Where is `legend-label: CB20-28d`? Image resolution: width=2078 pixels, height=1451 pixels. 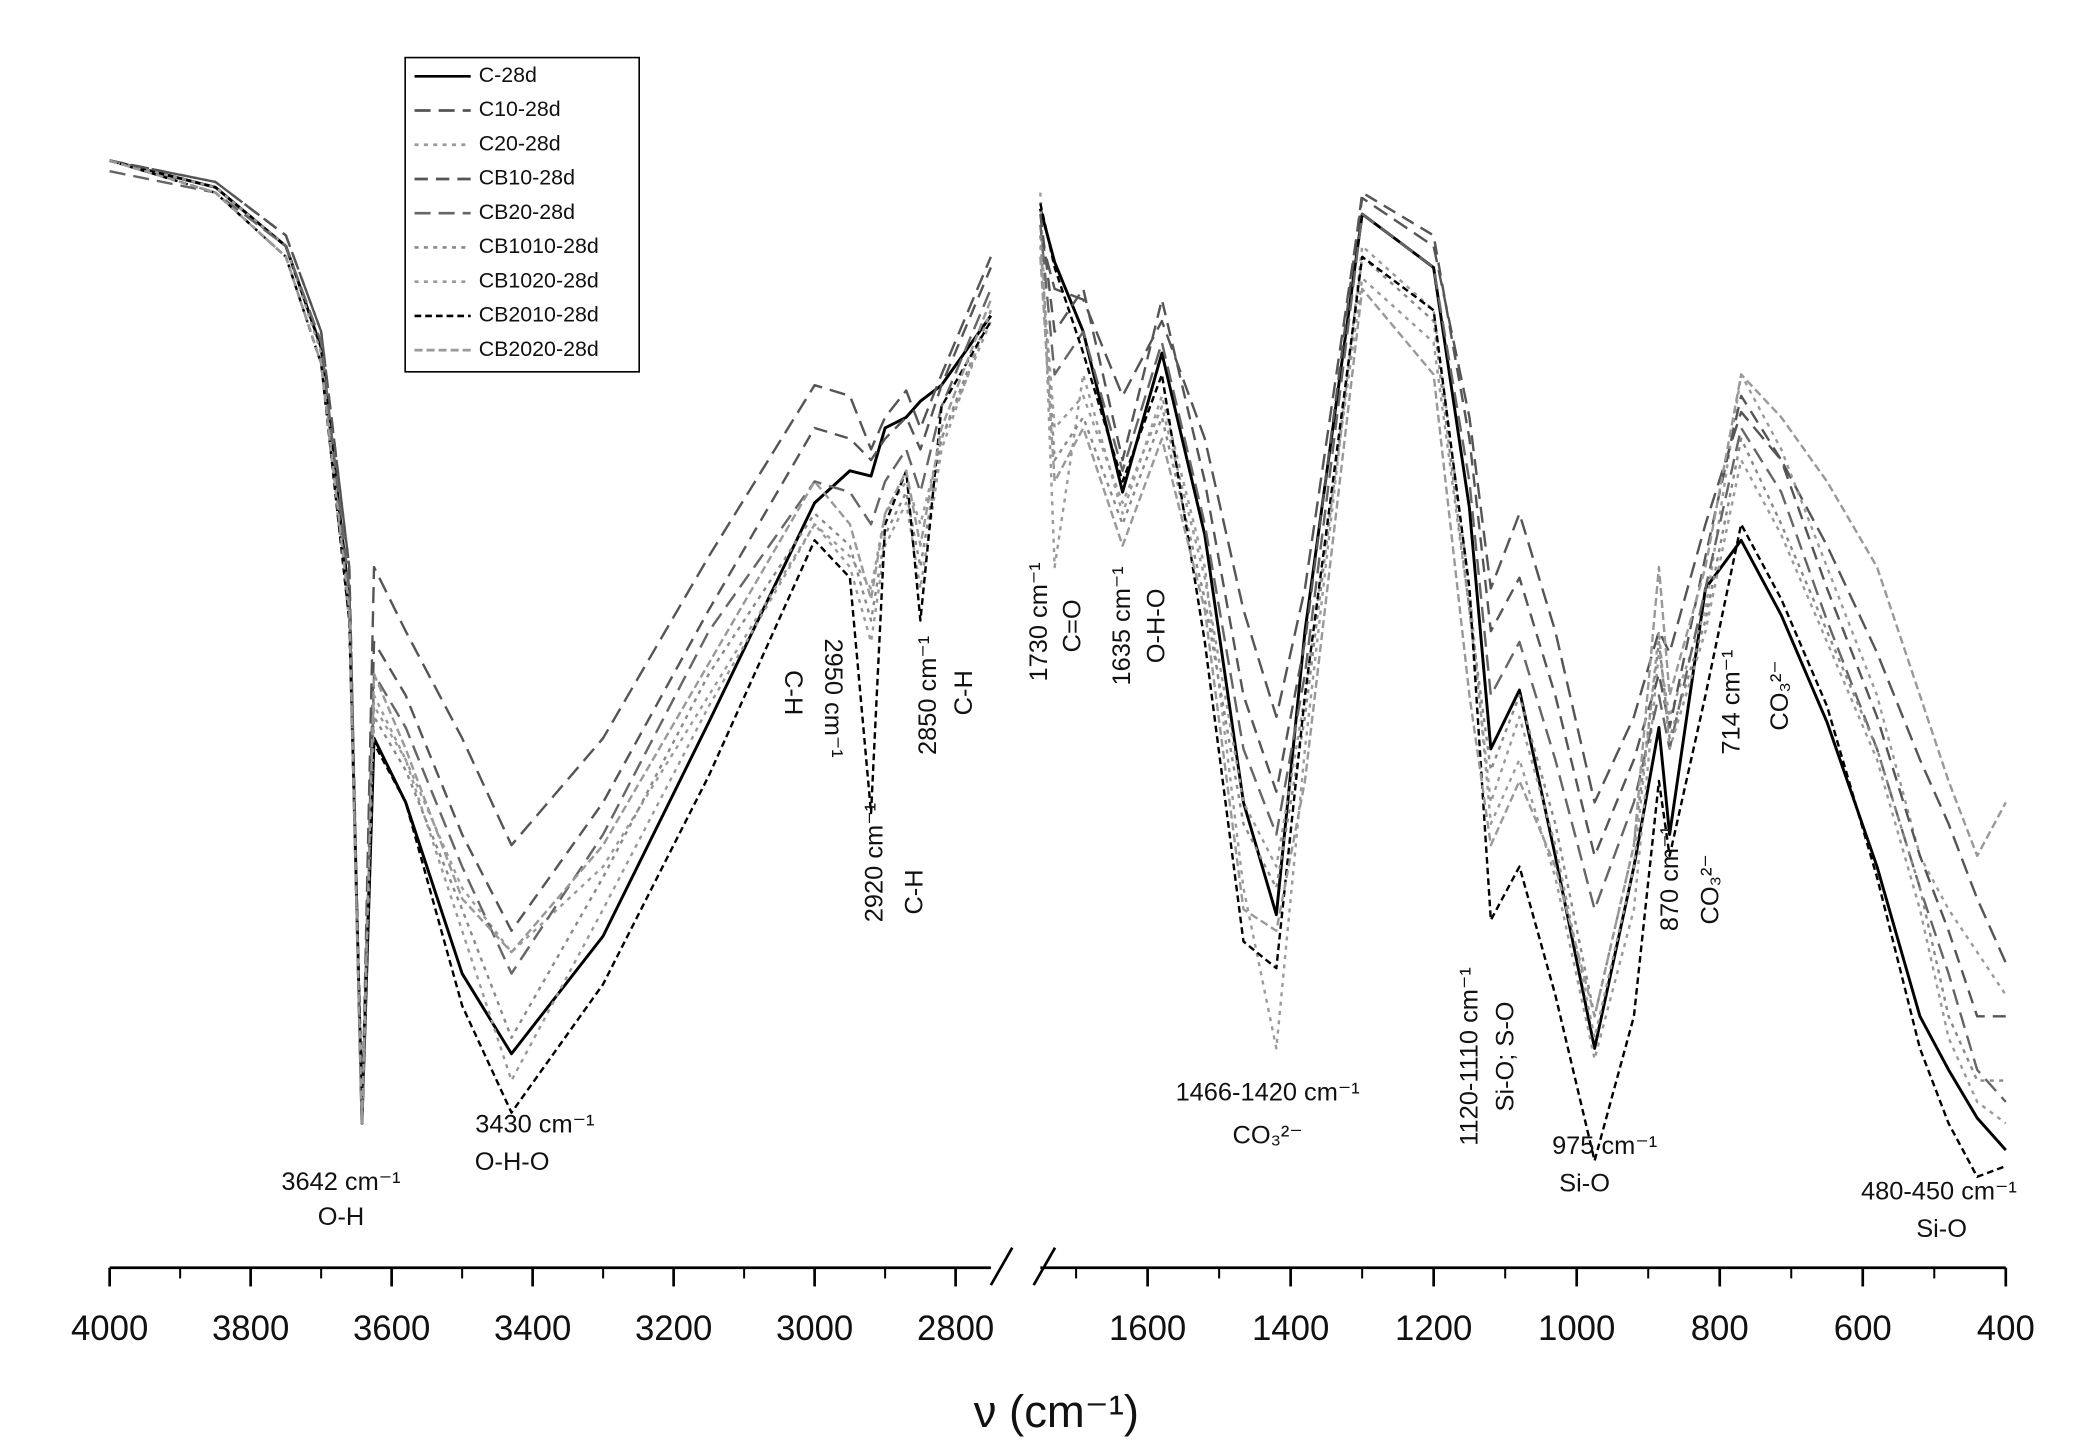 legend-label: CB20-28d is located at coordinates (527, 212).